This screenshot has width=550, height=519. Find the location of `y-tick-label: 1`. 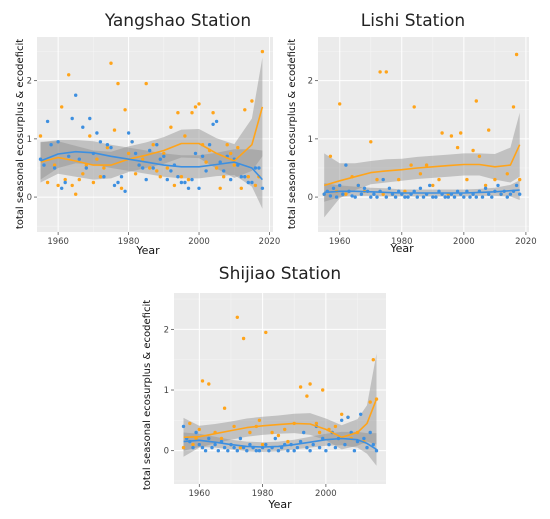

y-tick-label: 1 is located at coordinates (29, 140).